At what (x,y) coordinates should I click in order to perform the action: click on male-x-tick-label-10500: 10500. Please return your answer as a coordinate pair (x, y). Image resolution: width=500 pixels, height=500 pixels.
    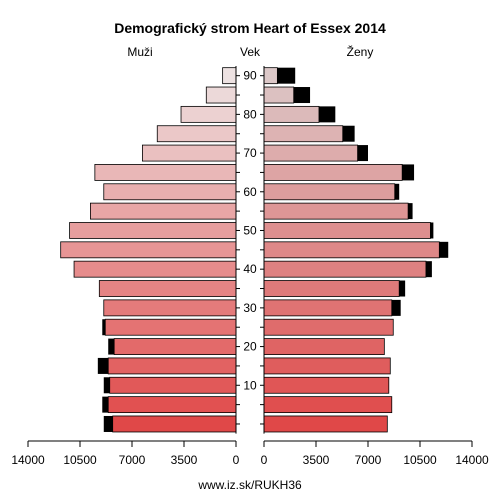
    Looking at the image, I should click on (80, 460).